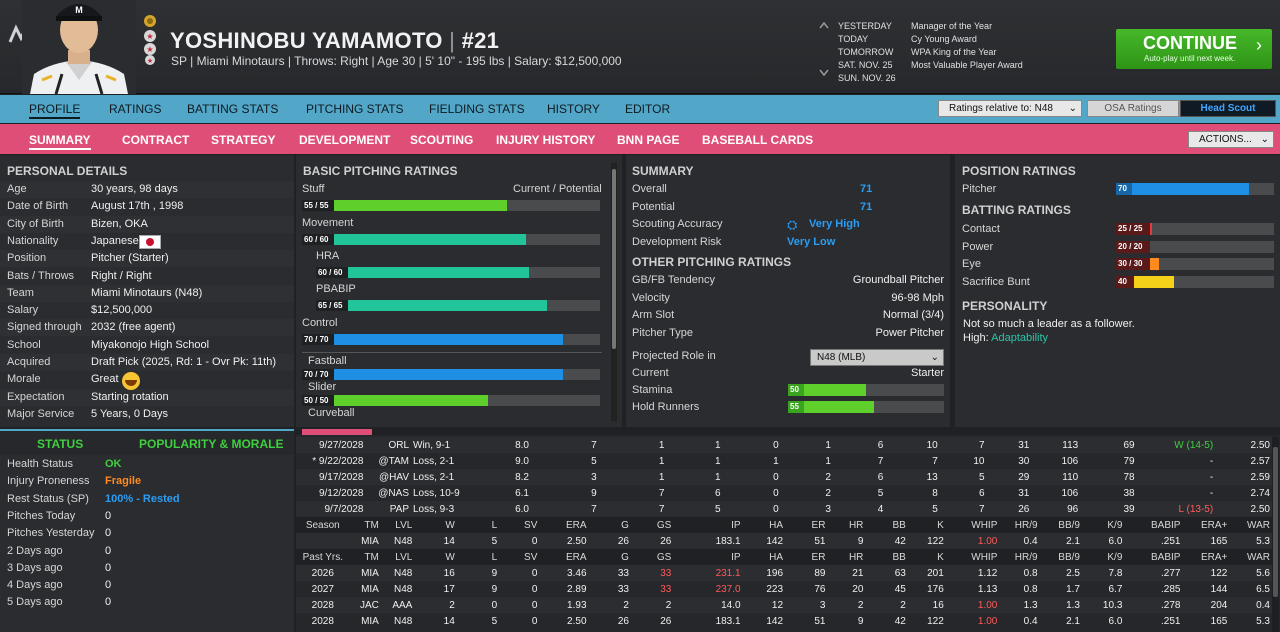 The image size is (1280, 632). I want to click on osa-ratings-toggle: OSA Ratings, so click(1133, 108).